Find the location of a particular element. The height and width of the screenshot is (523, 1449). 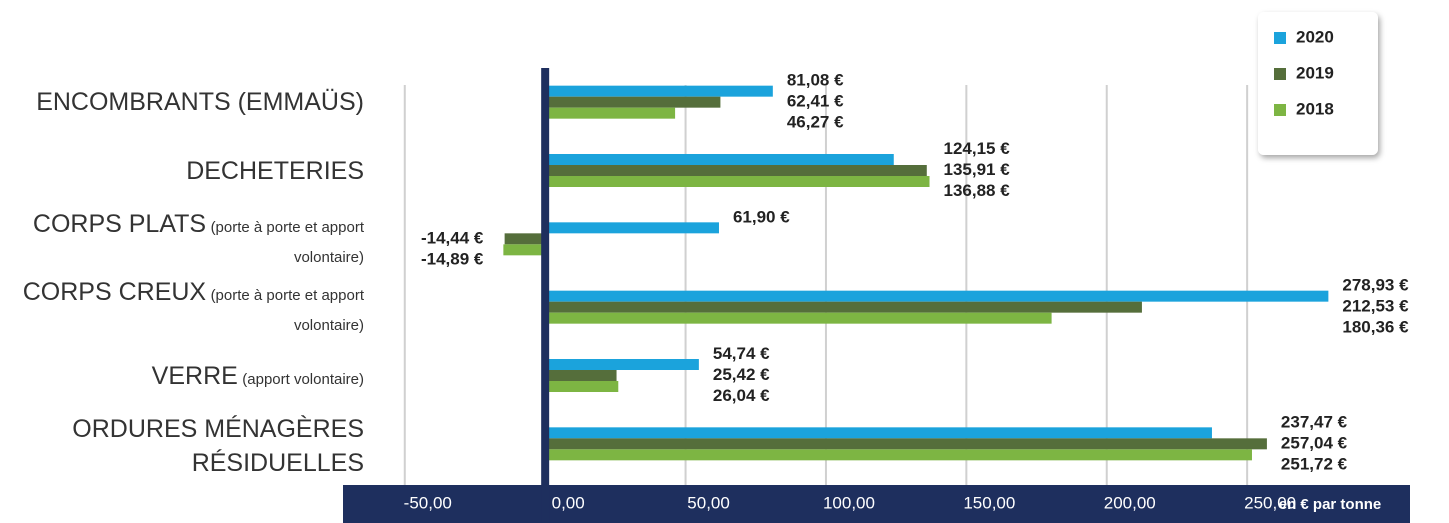

value-label: 81,08 € is located at coordinates (815, 80).